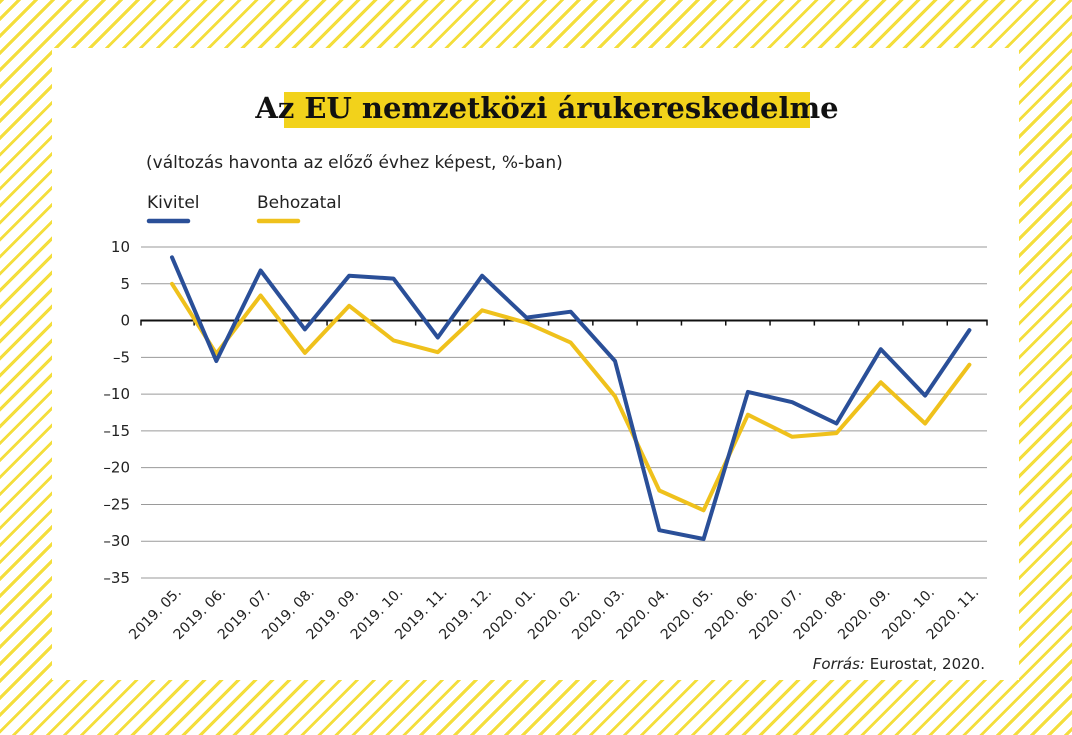 This screenshot has height=735, width=1072. What do you see at coordinates (116, 412) in the screenshot?
I see `y-axis: 10 5 0 –5 –10 –15 –20 –25 –30 –35` at bounding box center [116, 412].